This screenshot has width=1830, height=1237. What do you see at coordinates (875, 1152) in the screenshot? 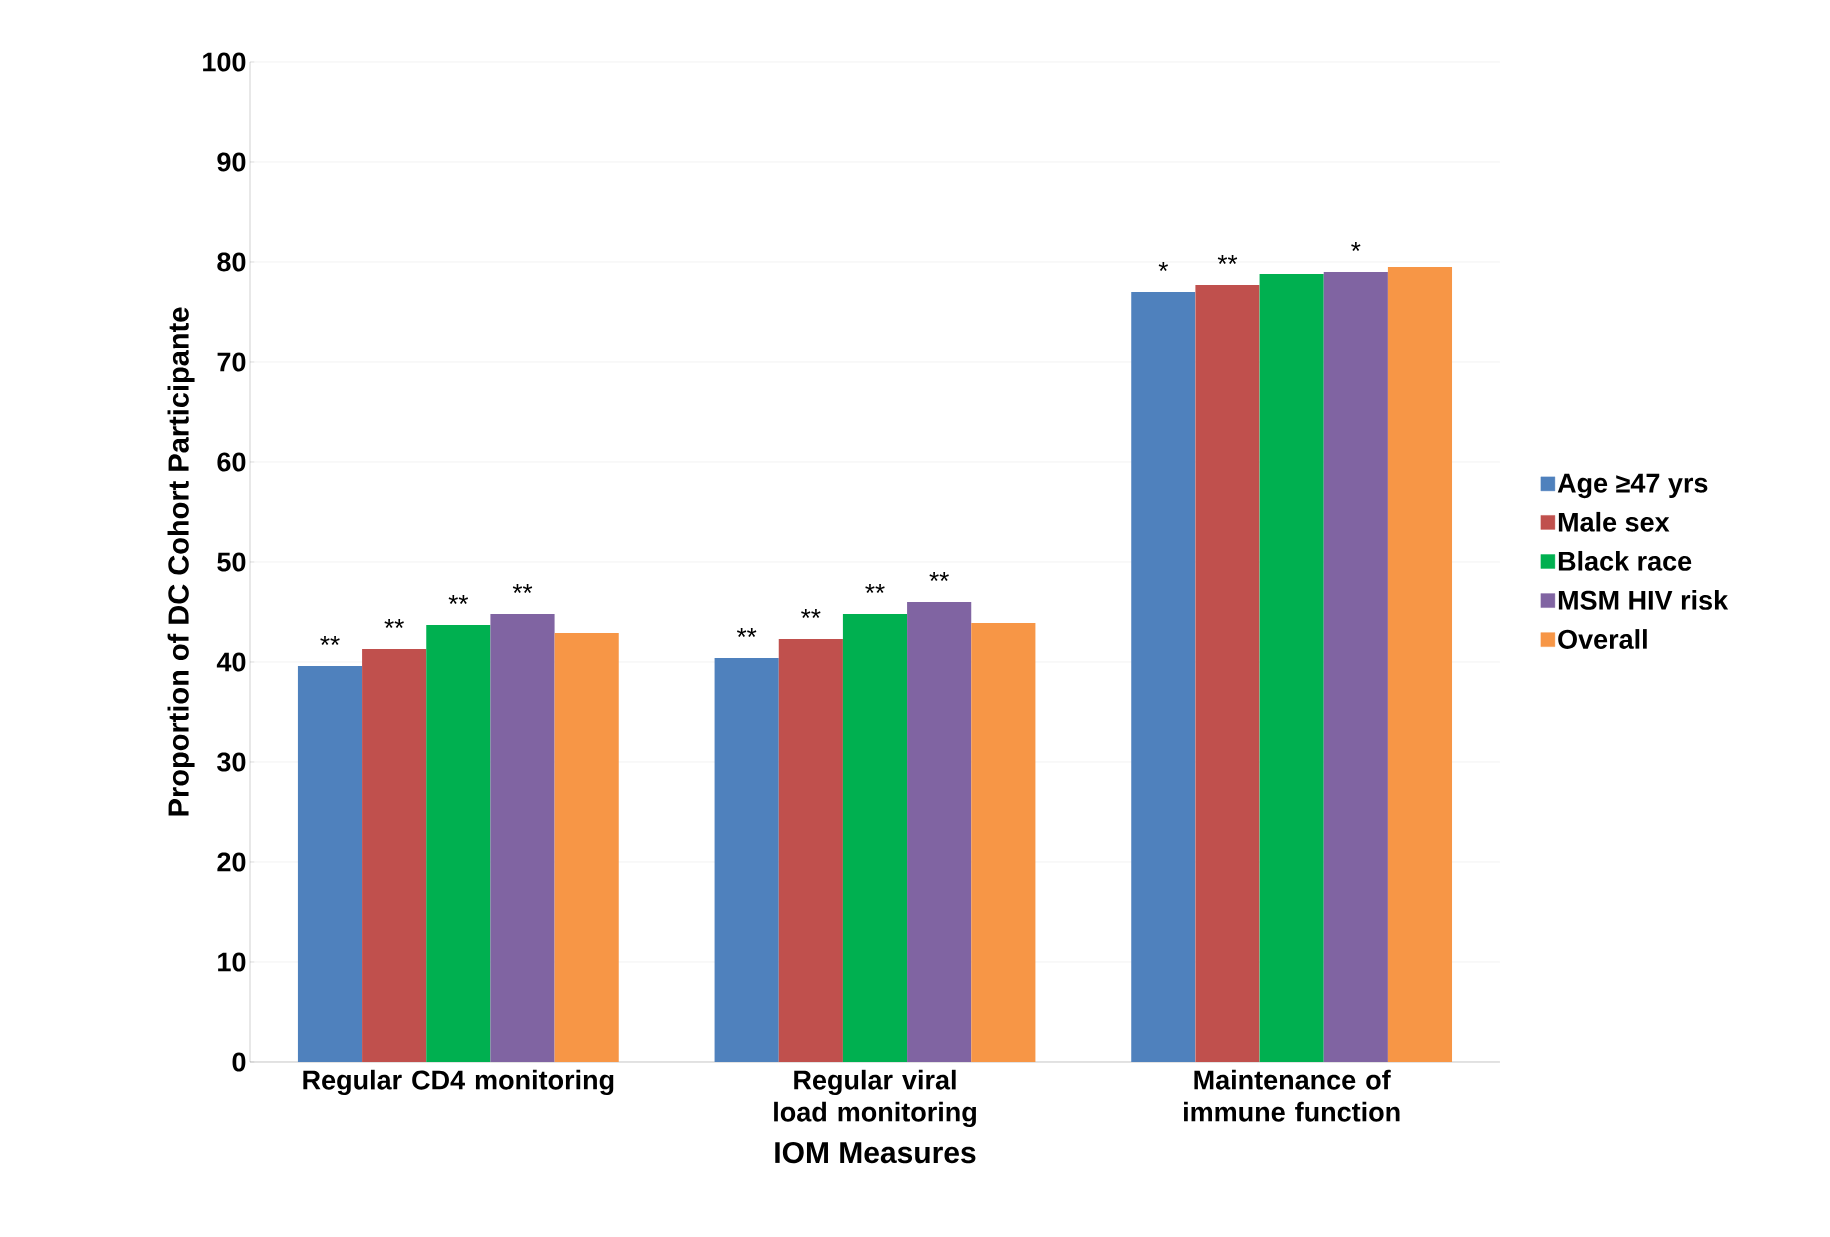
I see `x-axis-title: IOM Measures` at bounding box center [875, 1152].